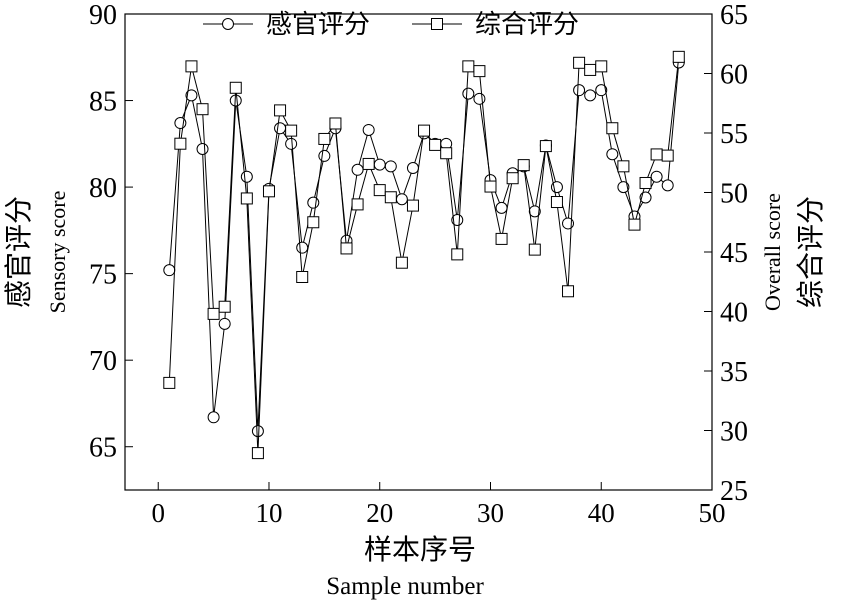 This screenshot has height=604, width=841. Describe the element at coordinates (103, 361) in the screenshot. I see `y-left-tick-label: 70` at that location.